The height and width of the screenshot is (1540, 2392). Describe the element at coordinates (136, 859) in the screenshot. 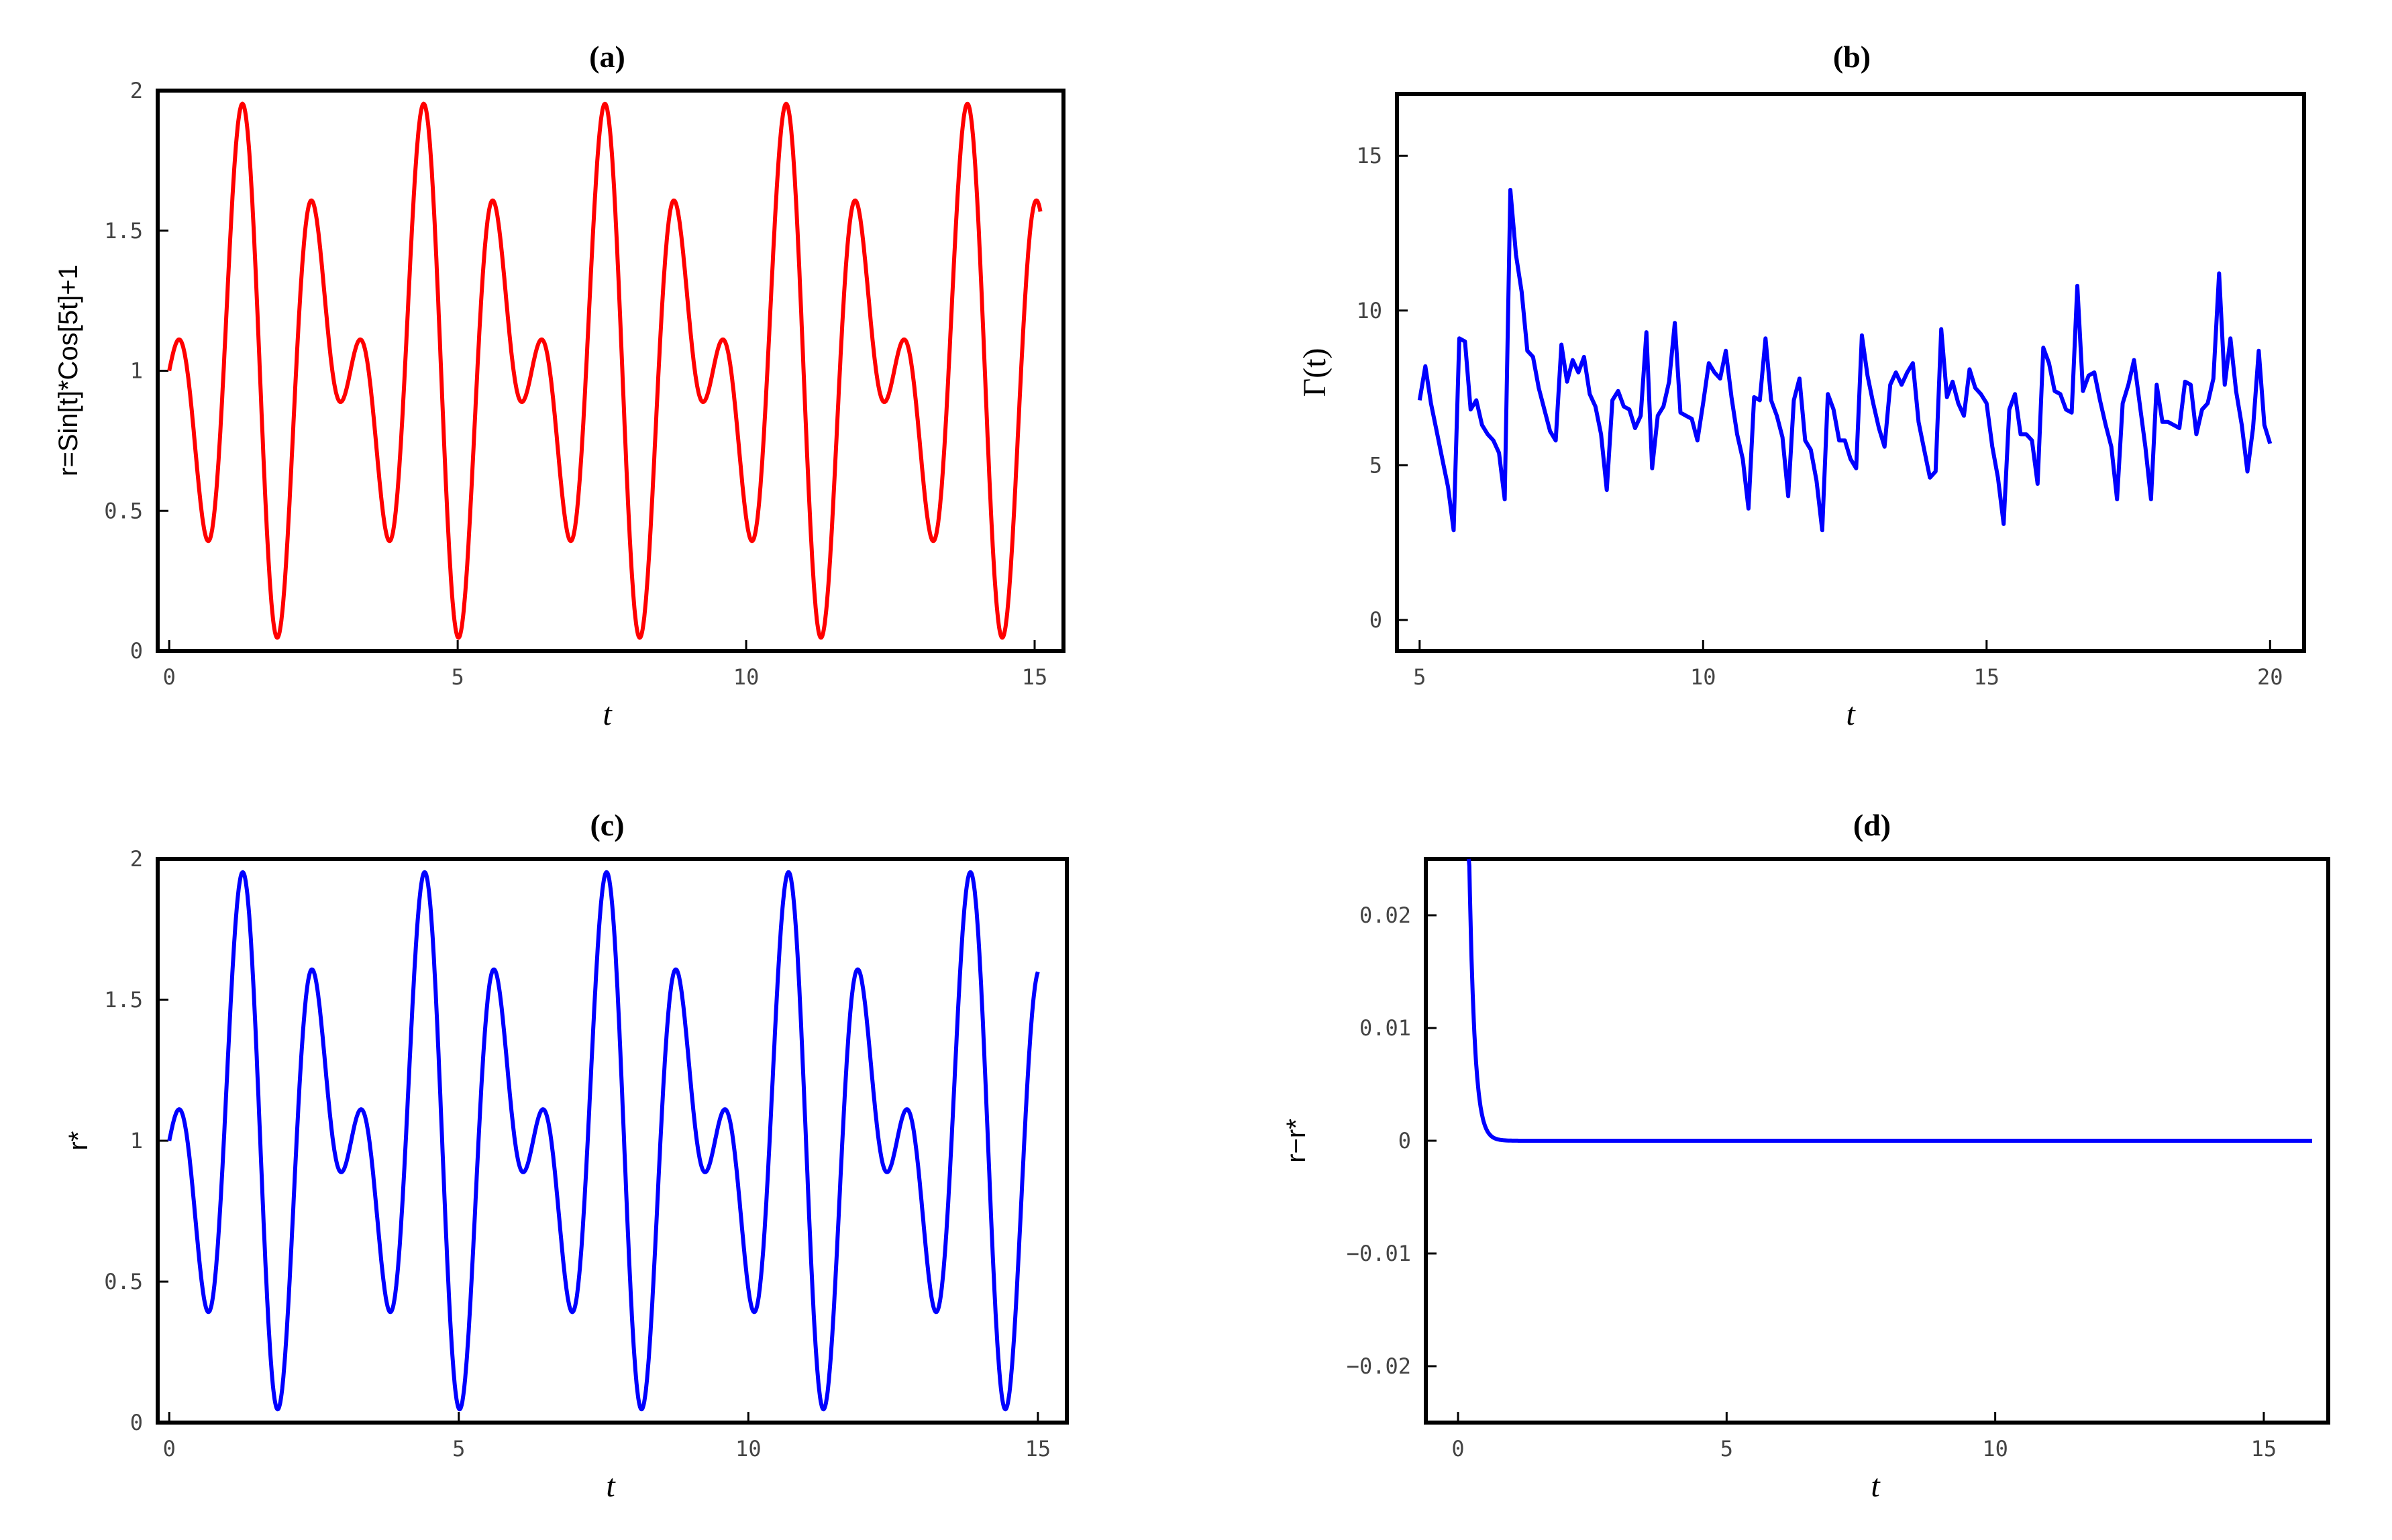

I see `chart-c-ytick-label: 2` at that location.